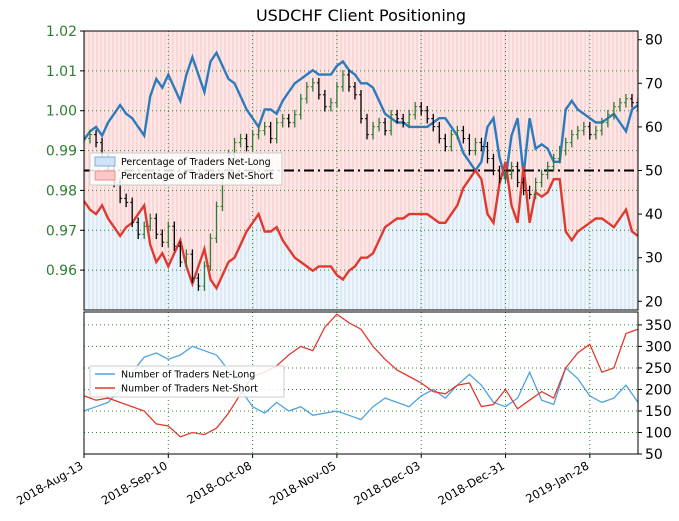 The height and width of the screenshot is (521, 679). What do you see at coordinates (61, 32) in the screenshot?
I see `left-tick-label: 1.02` at bounding box center [61, 32].